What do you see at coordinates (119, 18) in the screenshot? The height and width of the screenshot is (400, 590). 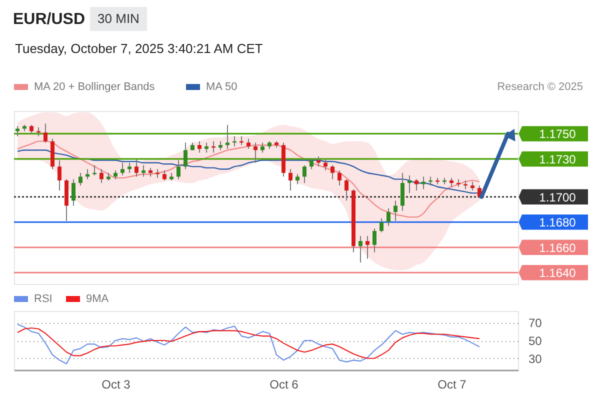 I see `chart-subtitle: 30 MIN` at bounding box center [119, 18].